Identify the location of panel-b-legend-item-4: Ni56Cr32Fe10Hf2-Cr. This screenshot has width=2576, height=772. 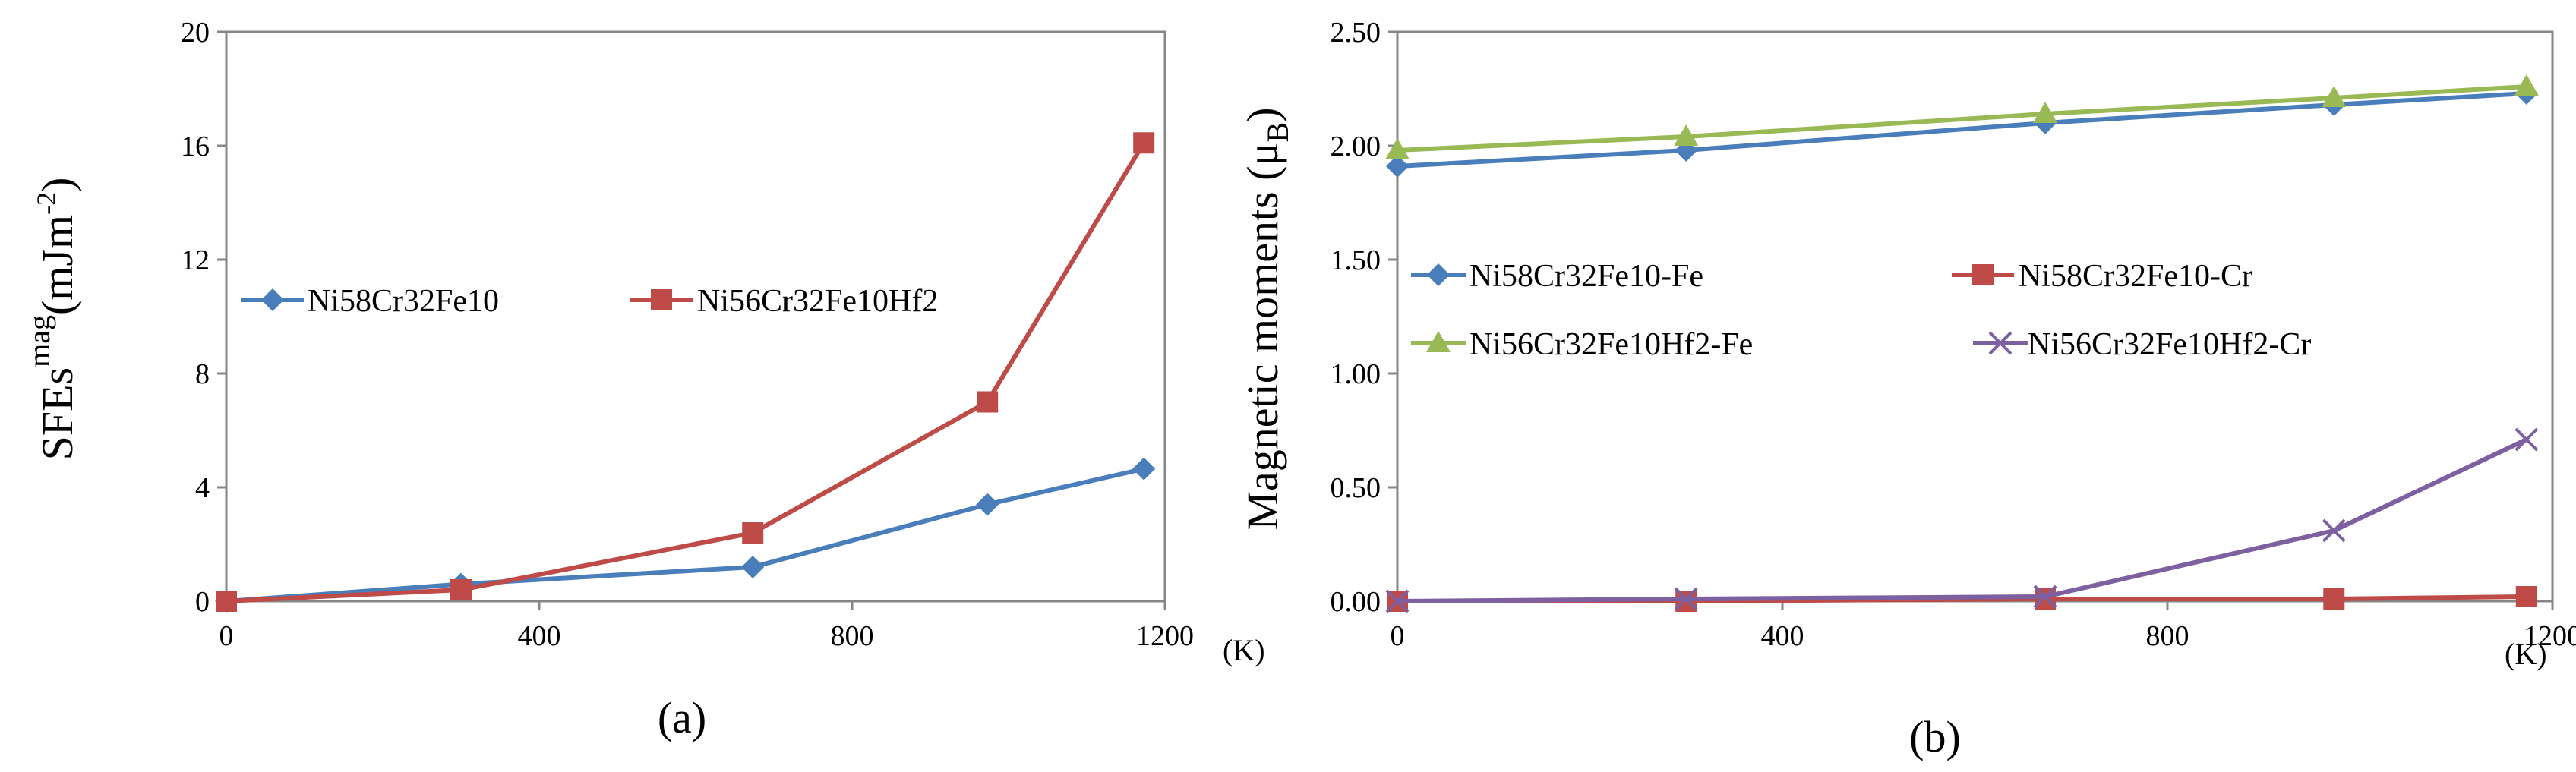
(2142, 344).